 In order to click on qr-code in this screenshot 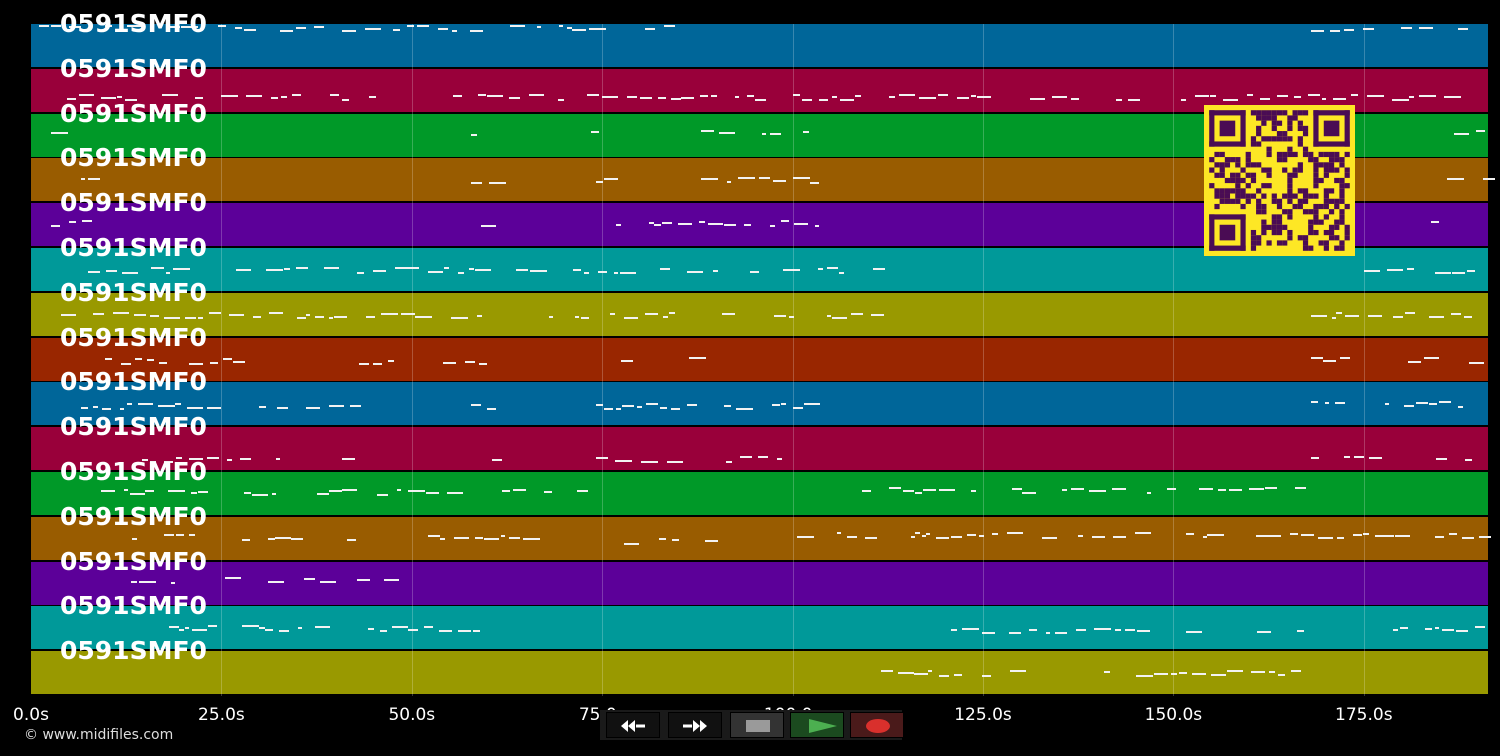, I will do `click(1279, 180)`.